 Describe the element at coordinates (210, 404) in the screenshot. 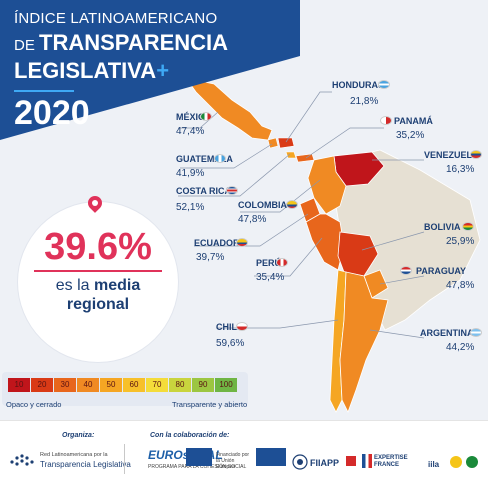

I see `scale-right-label: Transparente y abierto` at that location.